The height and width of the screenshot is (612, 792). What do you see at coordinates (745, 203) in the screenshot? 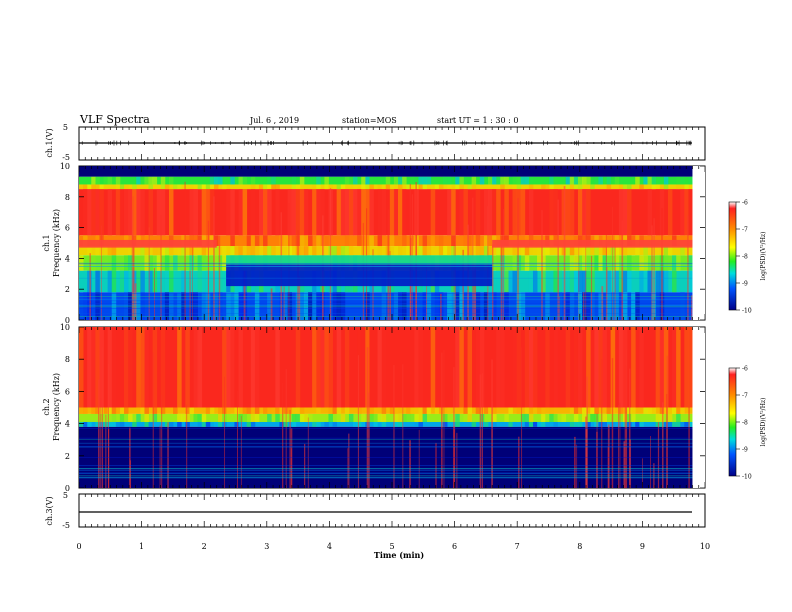
I see `colorbar-tick-label: -6` at bounding box center [745, 203].